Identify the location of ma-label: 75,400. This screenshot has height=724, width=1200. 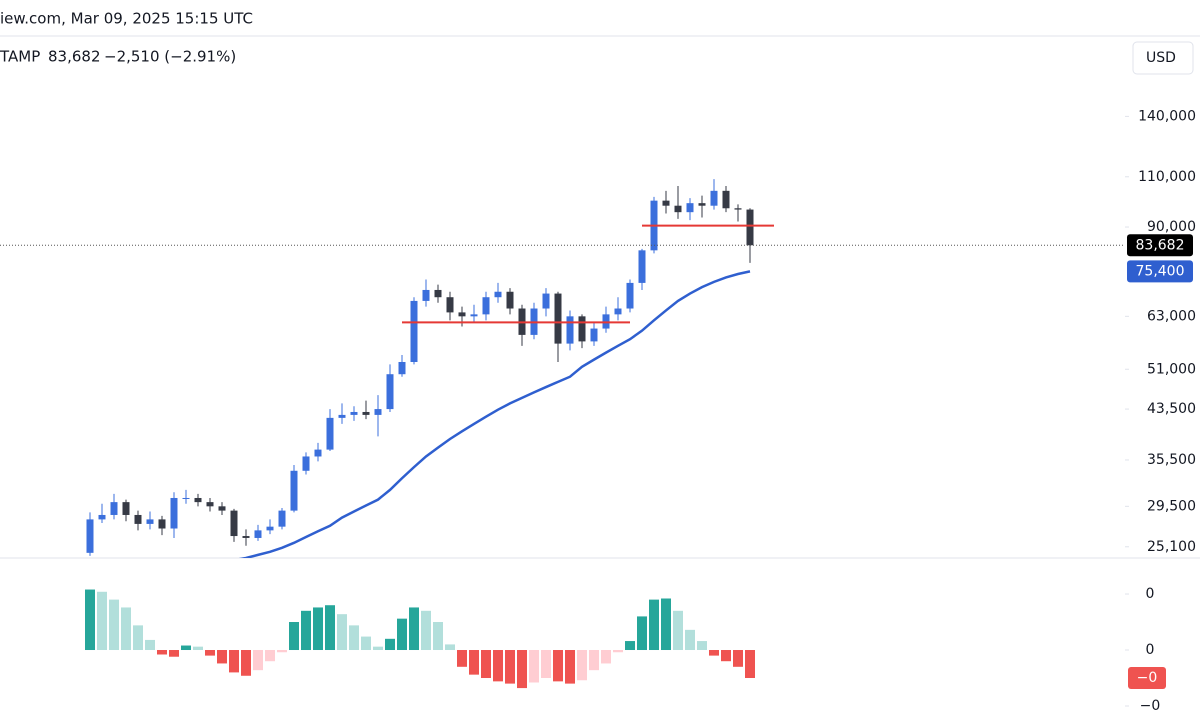
(1160, 271).